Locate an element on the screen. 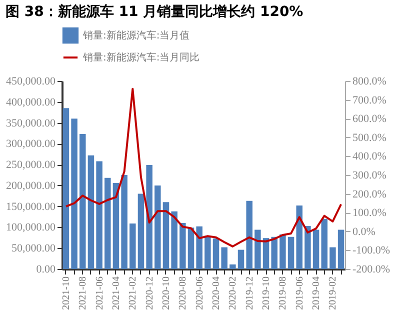 The image size is (407, 336). y2-tick-label: 600.0% is located at coordinates (369, 119).